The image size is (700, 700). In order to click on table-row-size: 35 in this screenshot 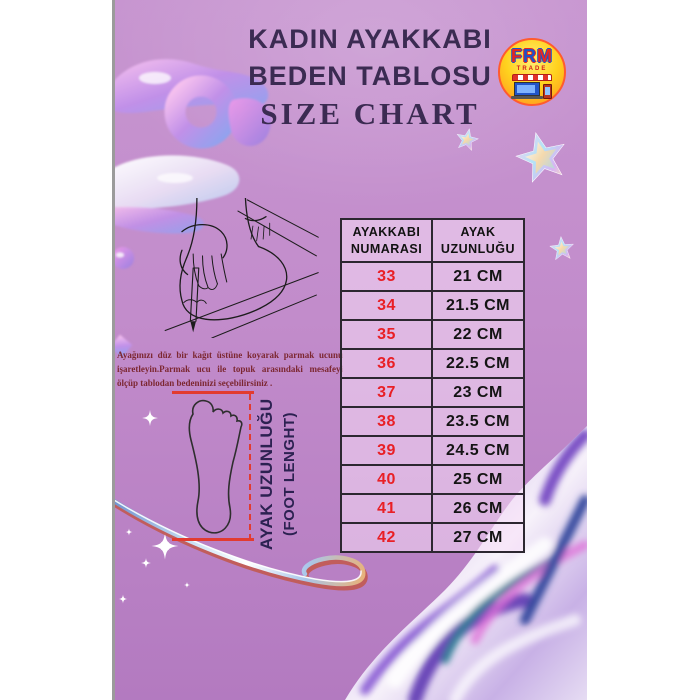, I will do `click(387, 335)`.